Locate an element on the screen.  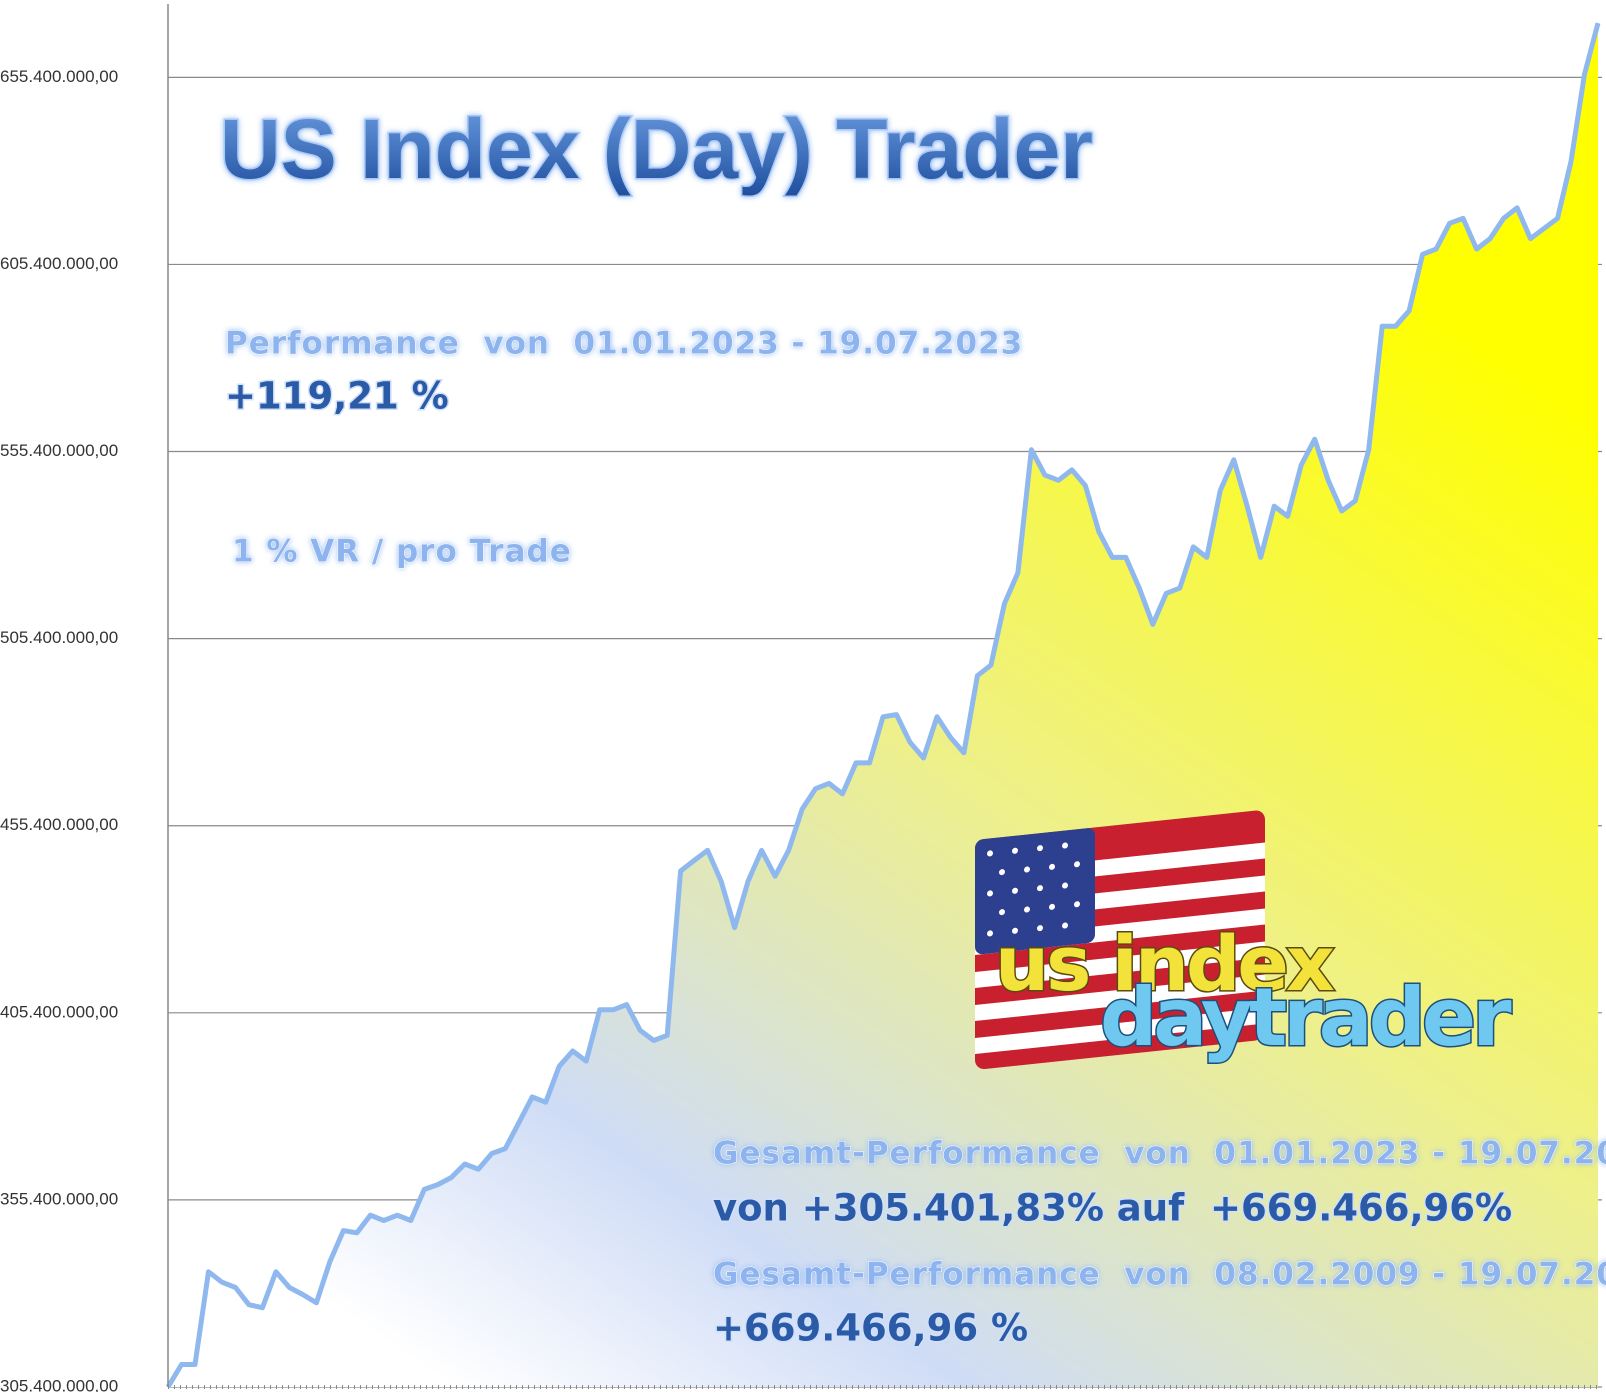
annotation: +119,21 % is located at coordinates (337, 396).